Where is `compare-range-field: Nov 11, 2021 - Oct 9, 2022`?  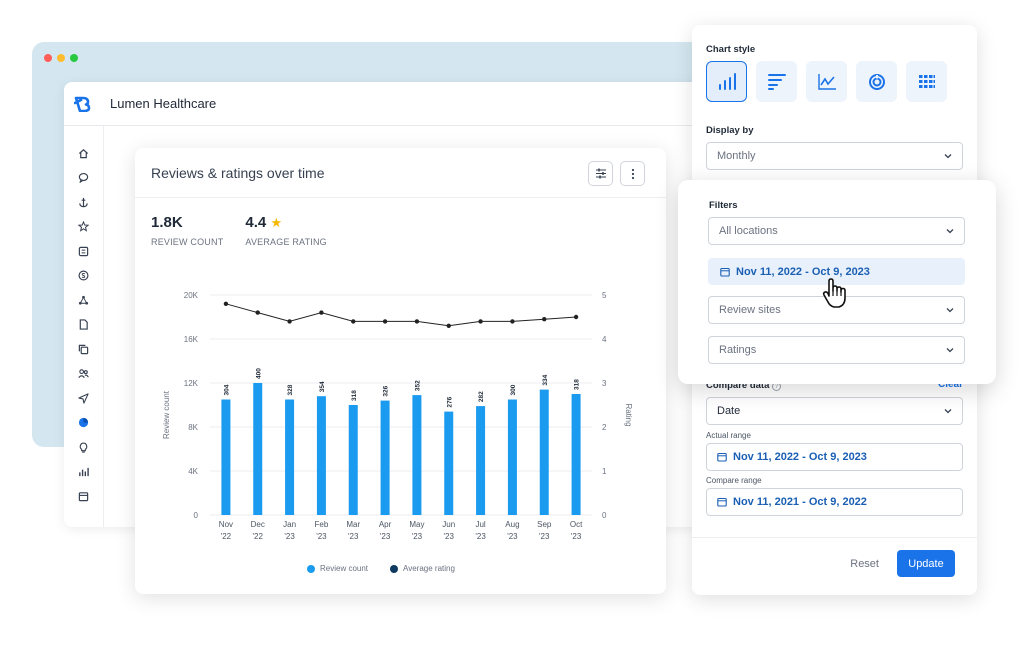 compare-range-field: Nov 11, 2021 - Oct 9, 2022 is located at coordinates (834, 502).